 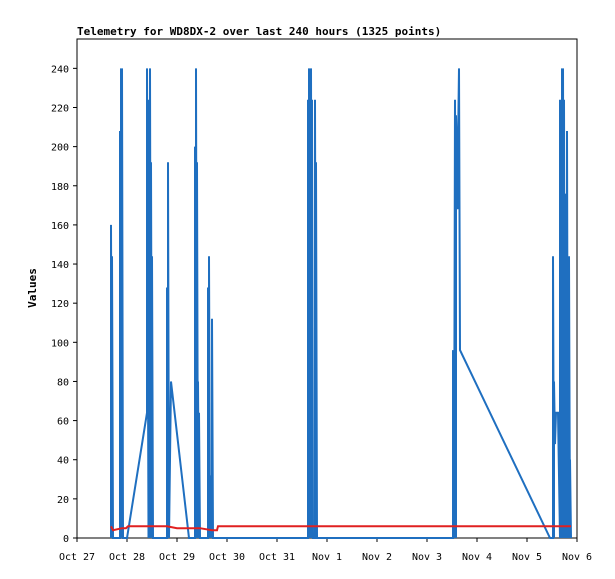 What do you see at coordinates (340, 528) in the screenshot?
I see `series-line-red` at bounding box center [340, 528].